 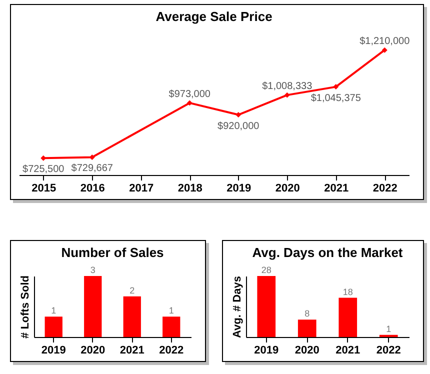 What do you see at coordinates (266, 270) in the screenshot?
I see `data-label: 28` at bounding box center [266, 270].